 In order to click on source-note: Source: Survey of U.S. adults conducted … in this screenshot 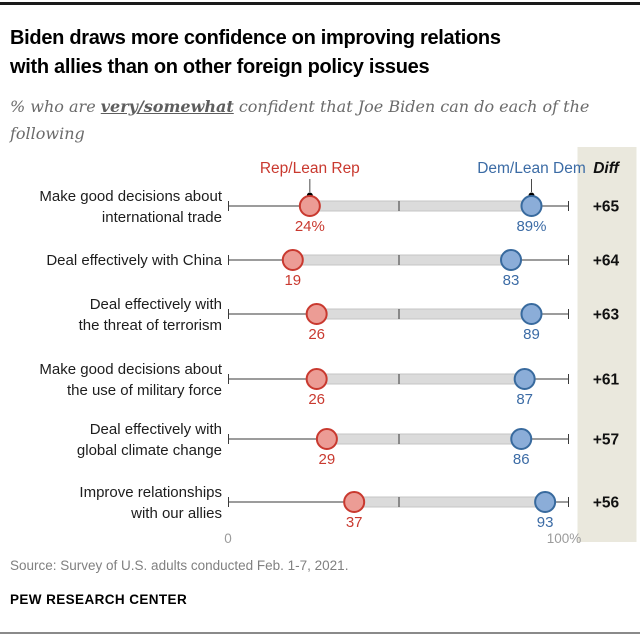, I will do `click(179, 565)`.